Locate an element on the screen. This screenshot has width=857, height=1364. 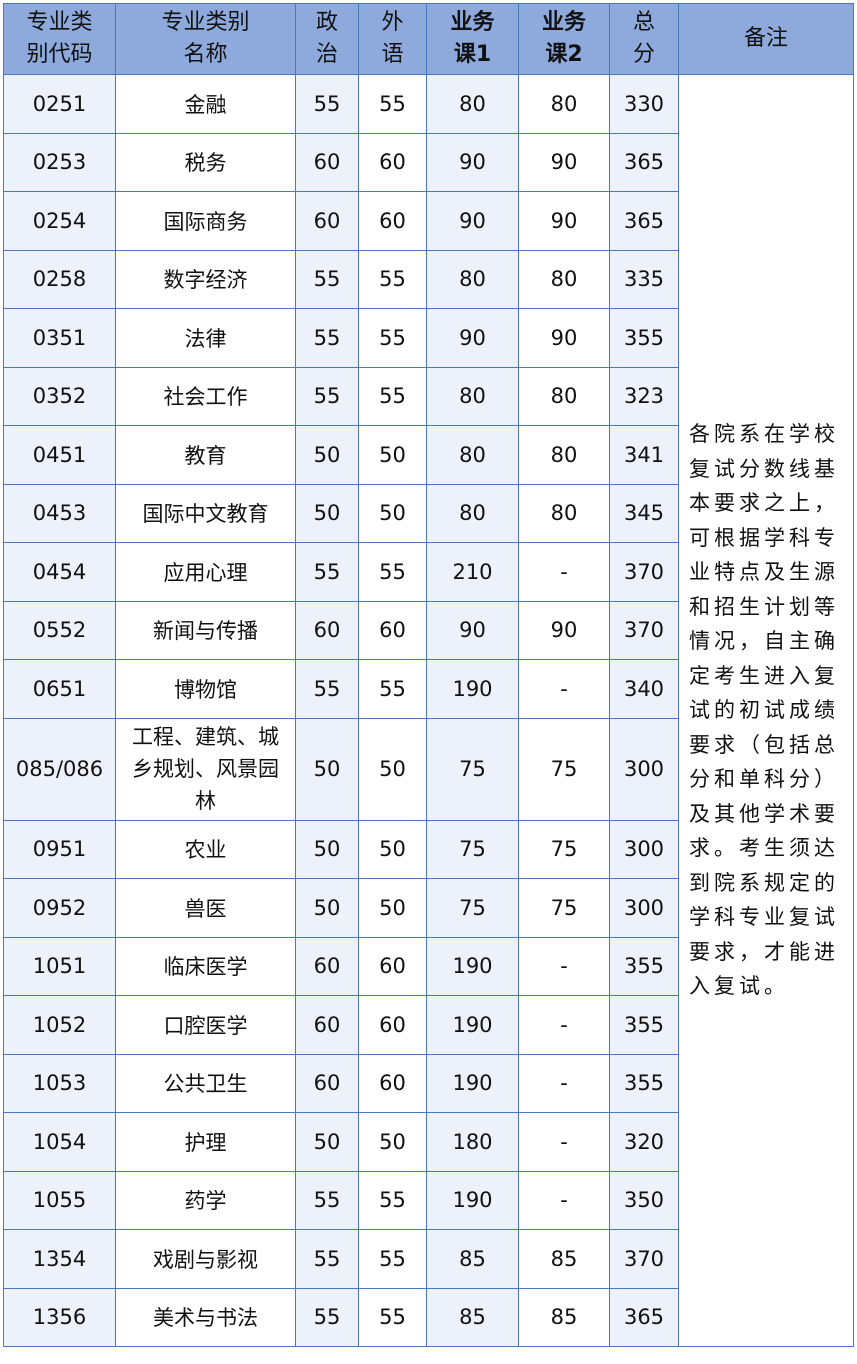
table-row: 0454 应用心理 55 55 210-370 is located at coordinates (428, 572).